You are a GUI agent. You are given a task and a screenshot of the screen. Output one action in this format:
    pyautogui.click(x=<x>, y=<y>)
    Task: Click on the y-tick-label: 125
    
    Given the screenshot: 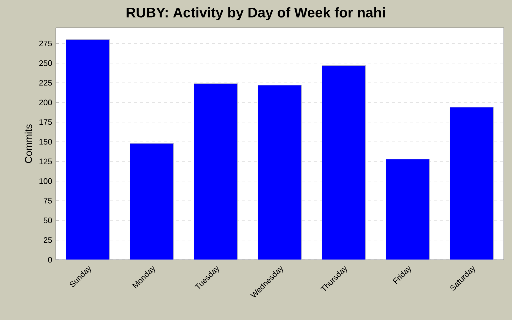 What is the action you would take?
    pyautogui.click(x=46, y=161)
    